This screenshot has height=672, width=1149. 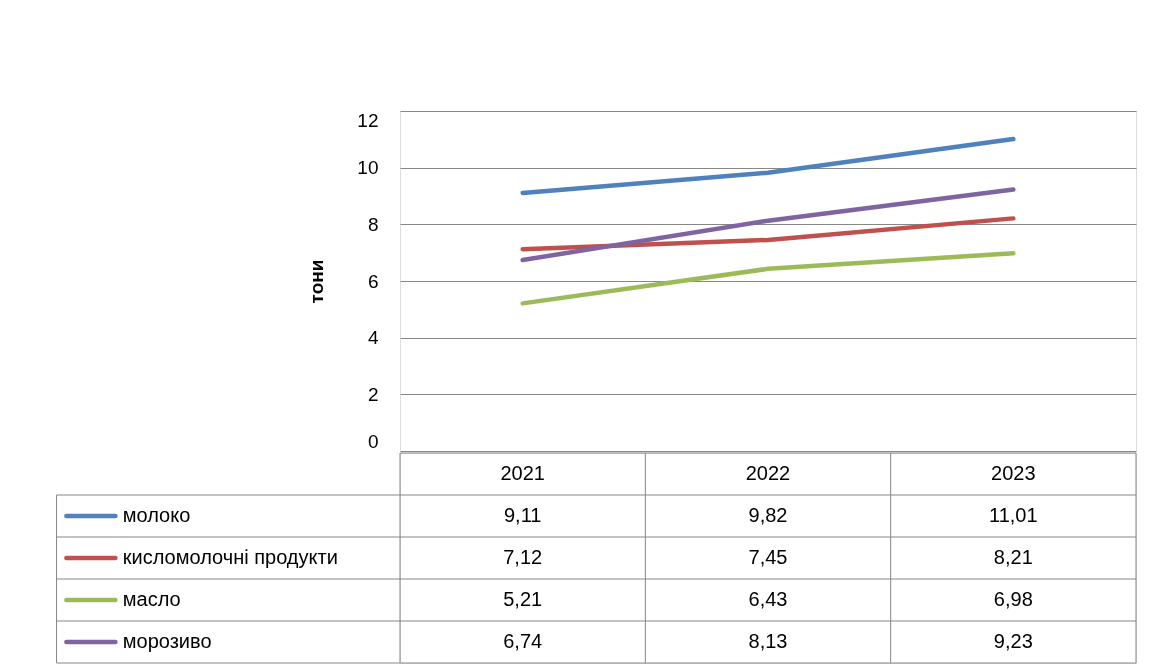 What do you see at coordinates (522, 473) in the screenshot?
I see `x-tick-label: 2021` at bounding box center [522, 473].